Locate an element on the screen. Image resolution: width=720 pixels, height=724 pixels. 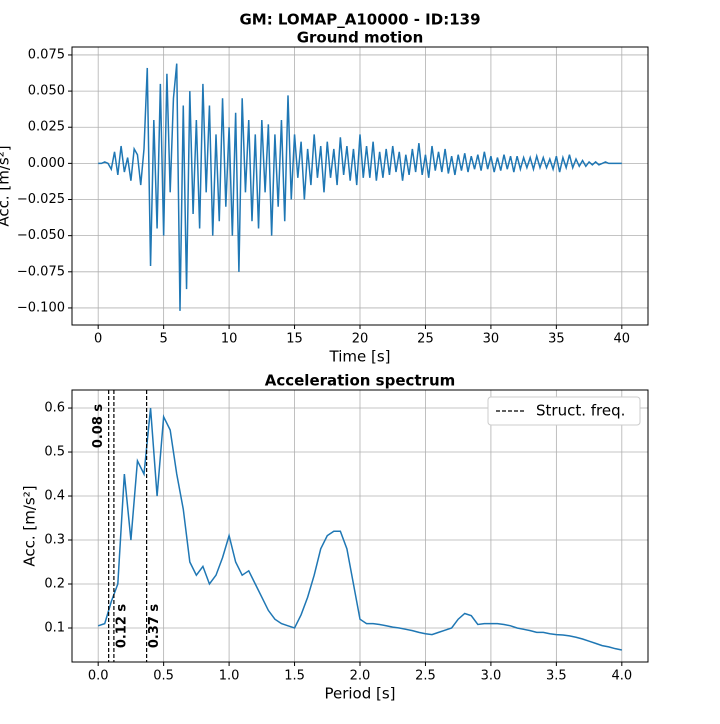
x-tick-label: 1.5 is located at coordinates (294, 676).